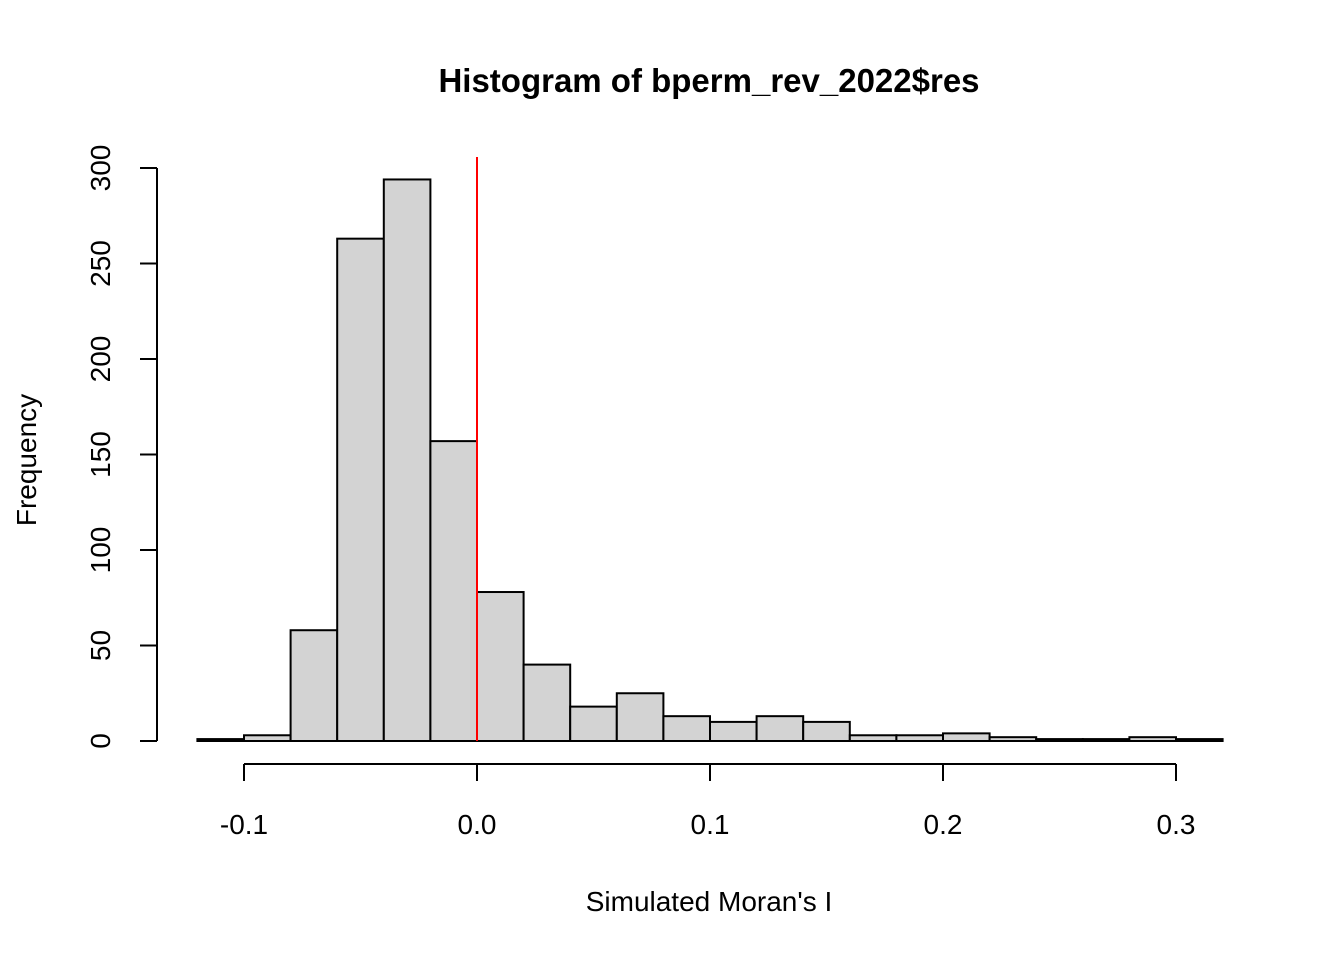  Describe the element at coordinates (710, 824) in the screenshot. I see `x-tick-label: 0.1` at that location.